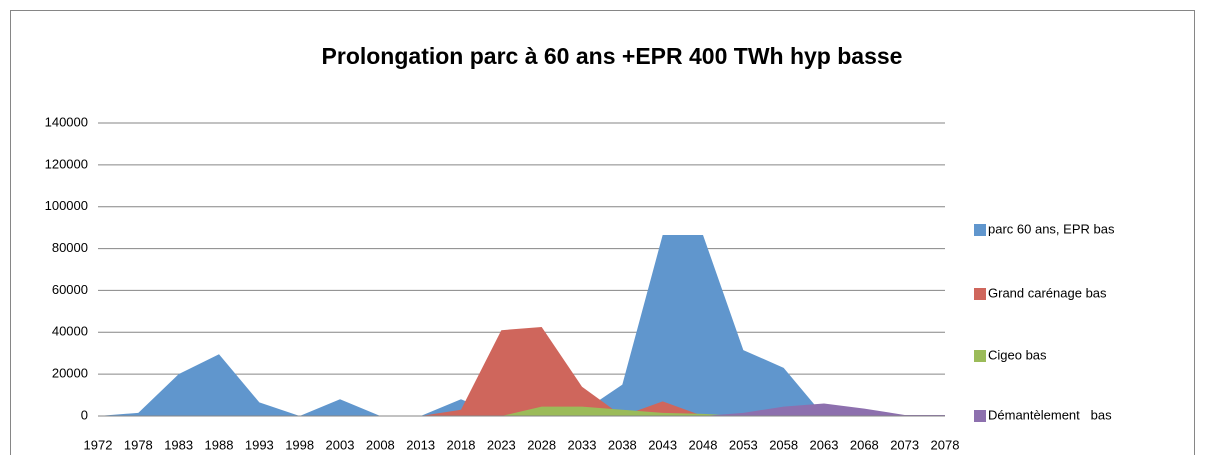 The image size is (1205, 455). Describe the element at coordinates (703, 444) in the screenshot. I see `x-tick-label: 2048` at that location.